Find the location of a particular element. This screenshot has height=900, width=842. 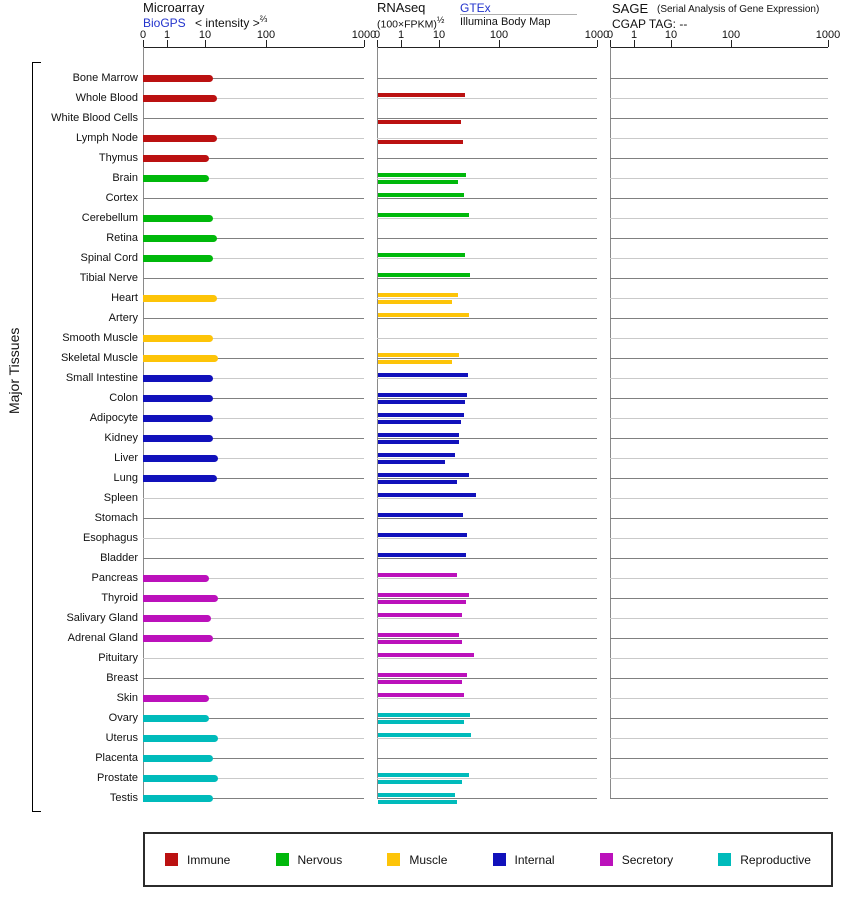

tissue-label: Thymus is located at coordinates (118, 158).